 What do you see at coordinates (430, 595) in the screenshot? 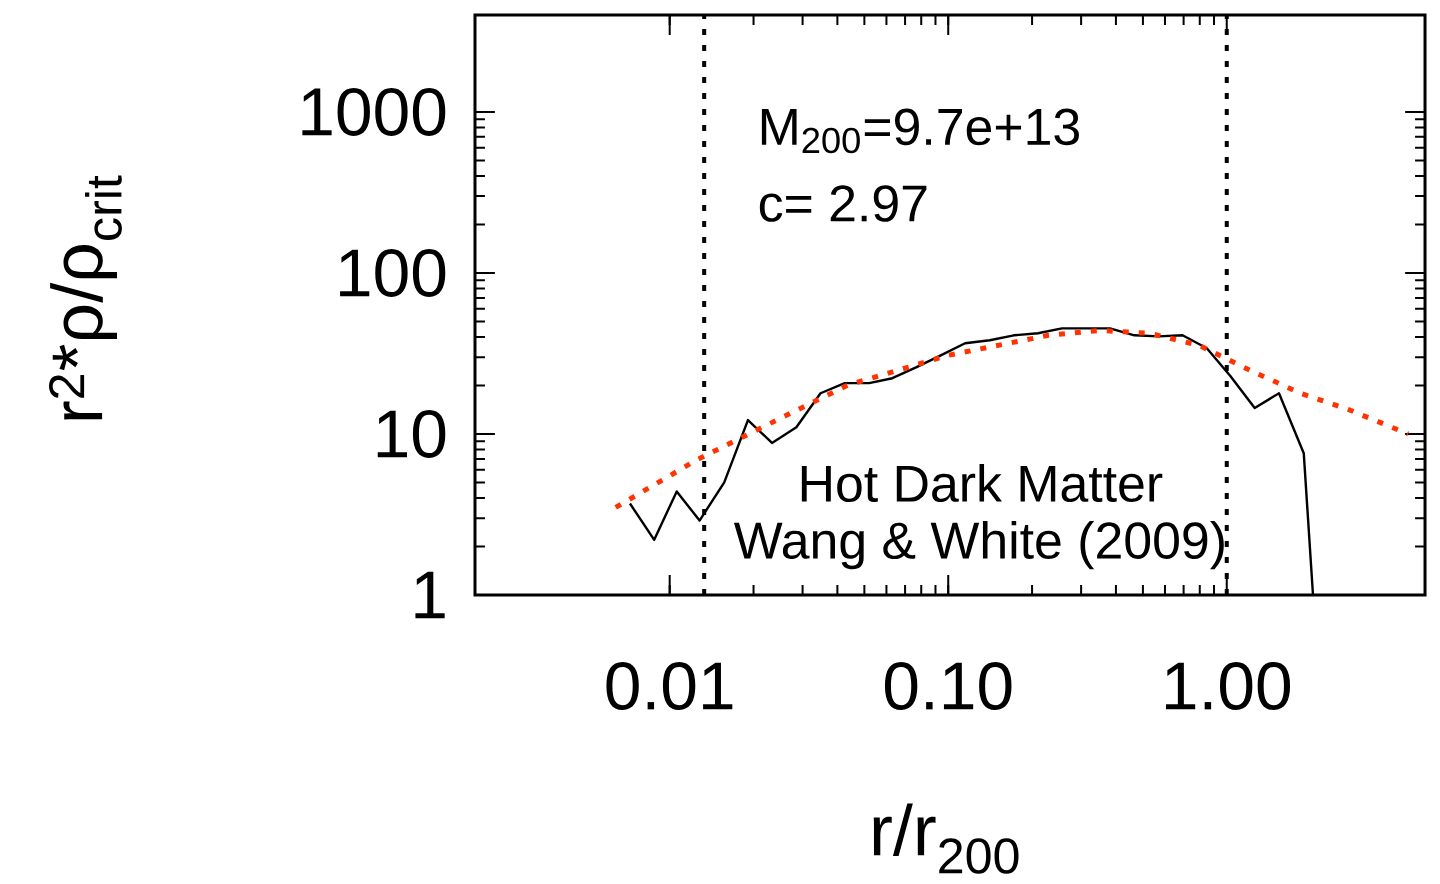
I see `y-tick-label: 1` at bounding box center [430, 595].